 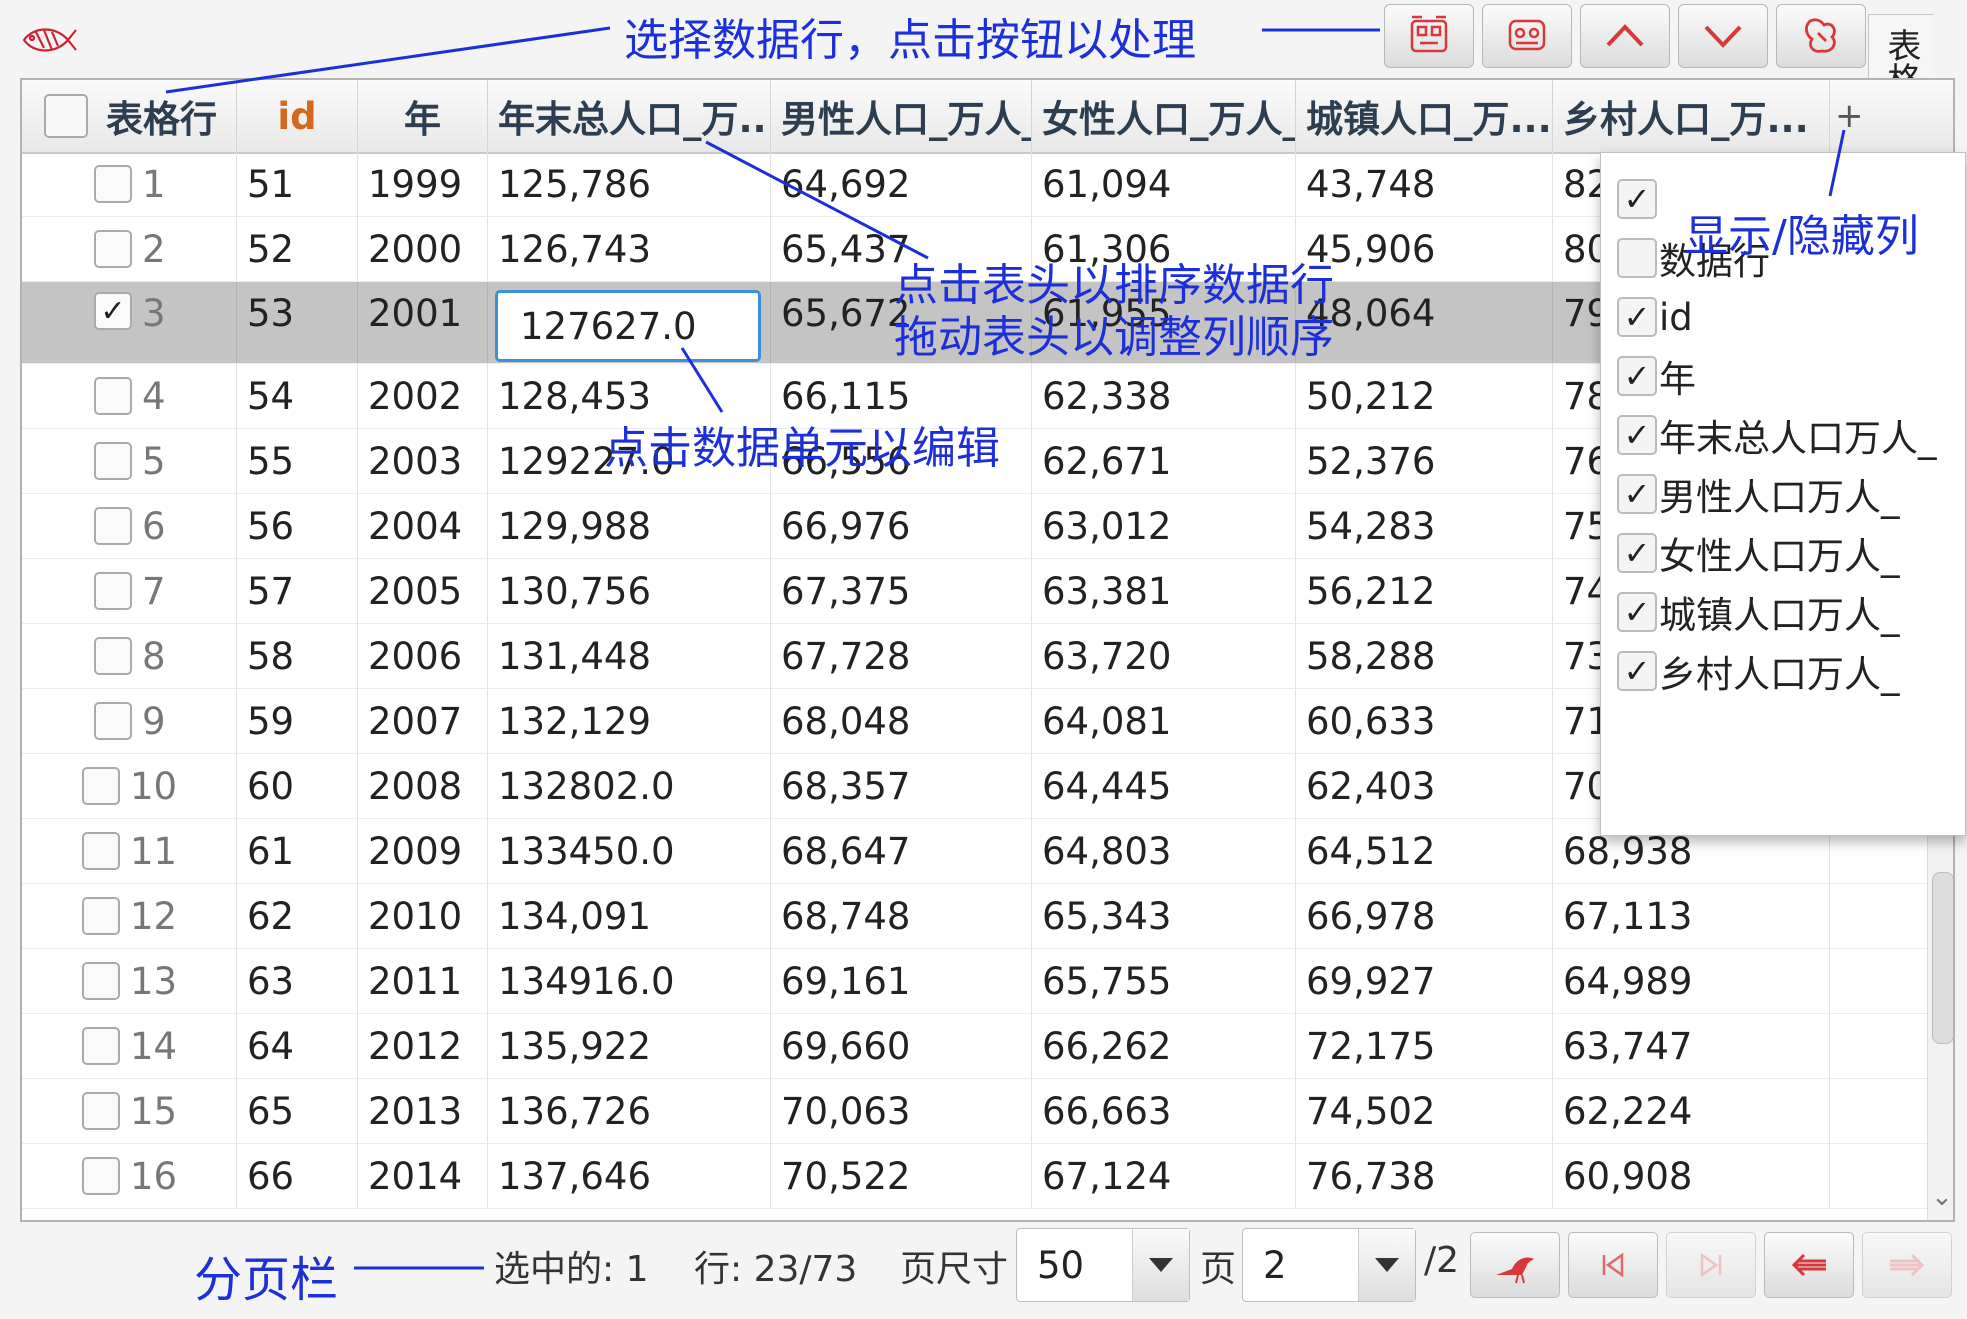 What do you see at coordinates (297, 591) in the screenshot?
I see `table-cell: 57` at bounding box center [297, 591].